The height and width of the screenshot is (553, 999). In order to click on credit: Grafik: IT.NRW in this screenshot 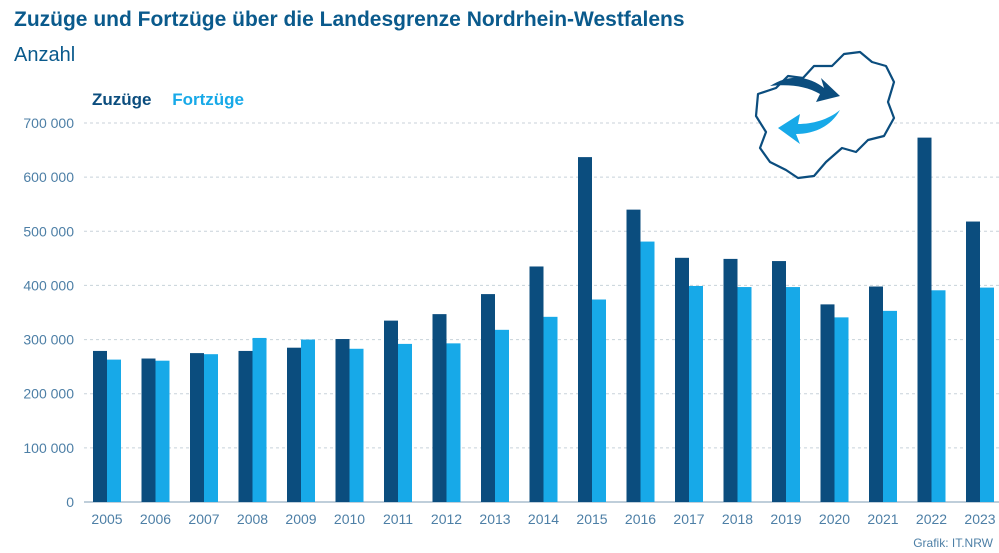, I will do `click(953, 543)`.